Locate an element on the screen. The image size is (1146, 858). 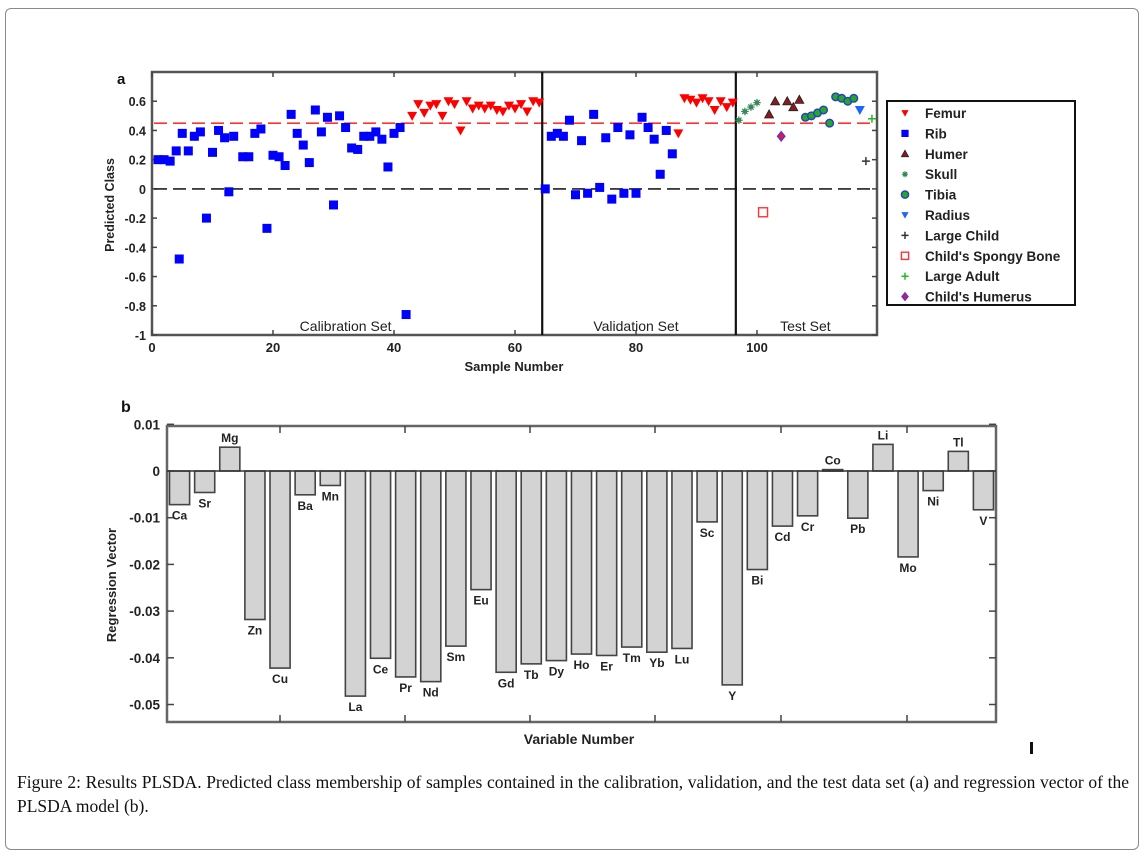
bar-ho is located at coordinates (581, 562).